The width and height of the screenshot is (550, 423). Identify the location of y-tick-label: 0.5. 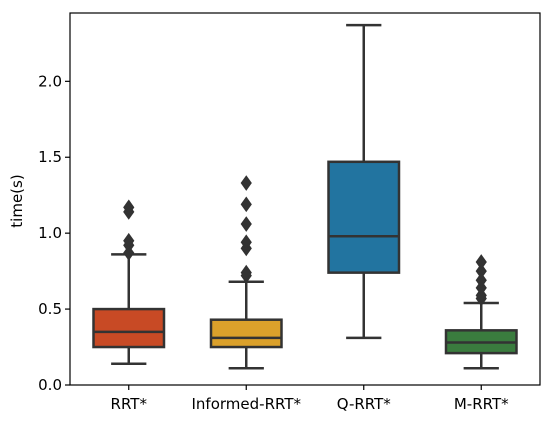
(50, 309).